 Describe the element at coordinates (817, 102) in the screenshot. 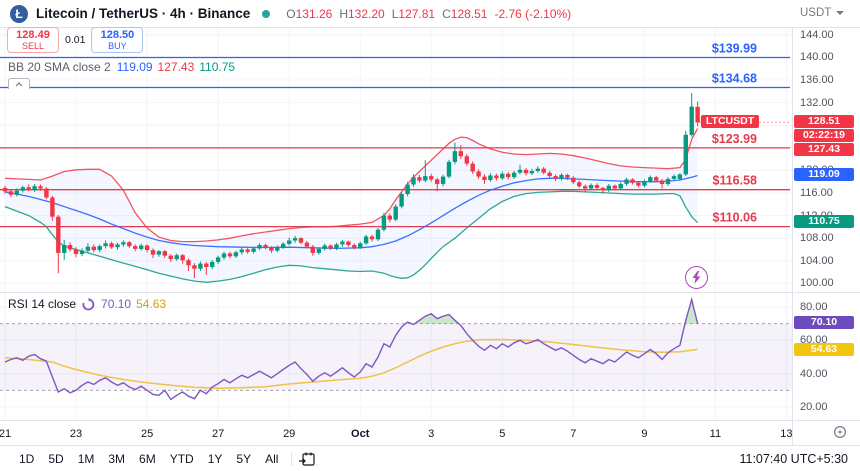

I see `price-tick: 132.00` at that location.